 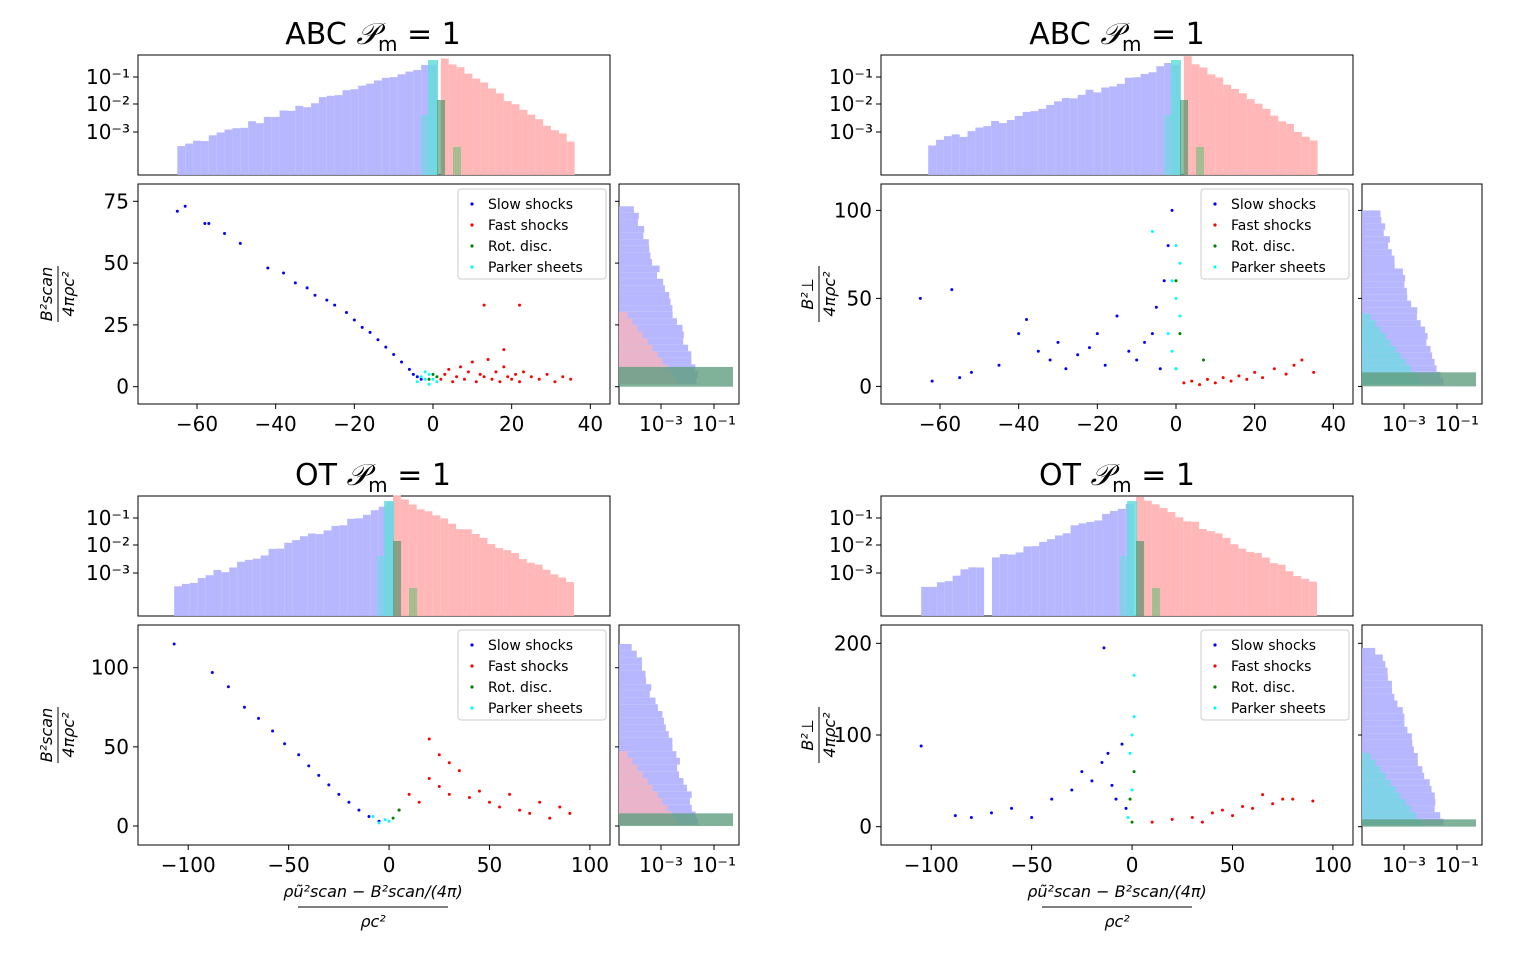 What do you see at coordinates (354, 424) in the screenshot?
I see `x-tick-label: −20` at bounding box center [354, 424].